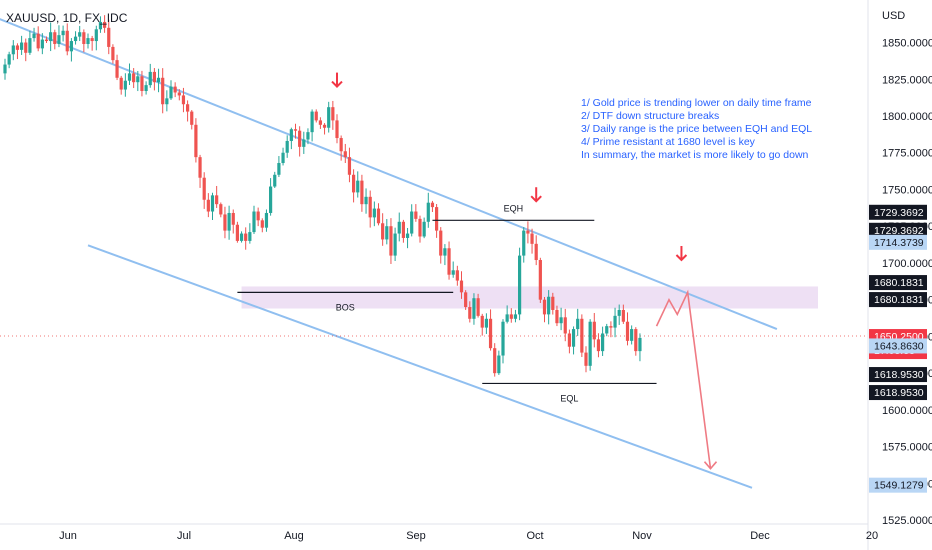 This screenshot has width=932, height=550. Describe the element at coordinates (907, 80) in the screenshot. I see `y-tick-label: 1825.0000` at that location.